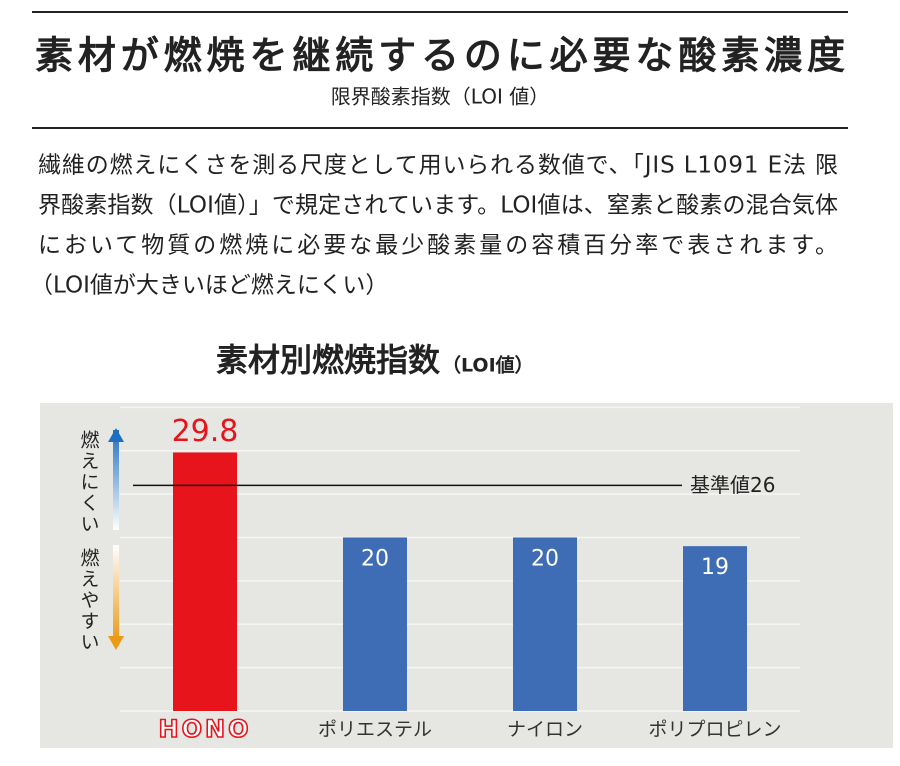 Image resolution: width=900 pixels, height=766 pixels. What do you see at coordinates (488, 365) in the screenshot?
I see `chart-subtitle: （LOI値）` at bounding box center [488, 365].